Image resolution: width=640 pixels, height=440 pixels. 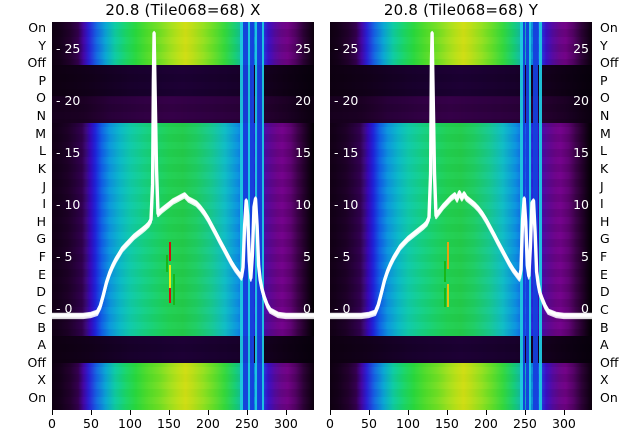 What do you see at coordinates (605, 239) in the screenshot?
I see `category-label-right-g: G` at bounding box center [605, 239].